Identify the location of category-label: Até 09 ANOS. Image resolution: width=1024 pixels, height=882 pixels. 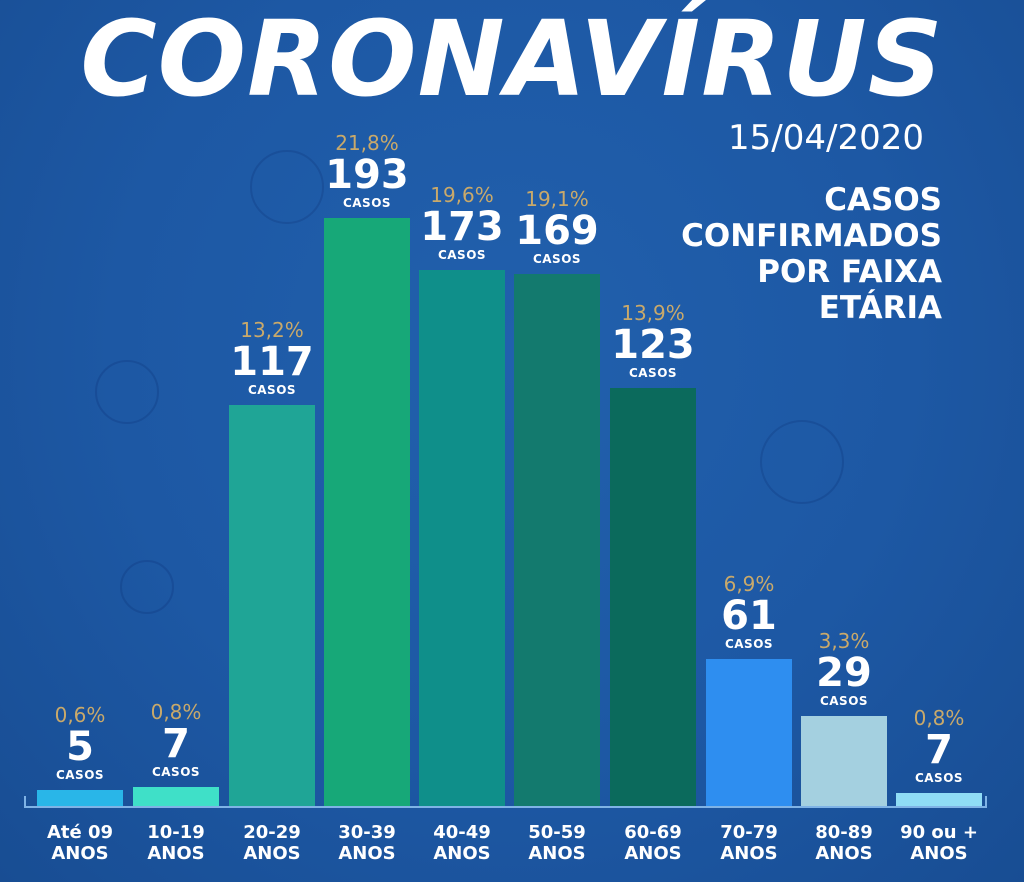
(80, 843).